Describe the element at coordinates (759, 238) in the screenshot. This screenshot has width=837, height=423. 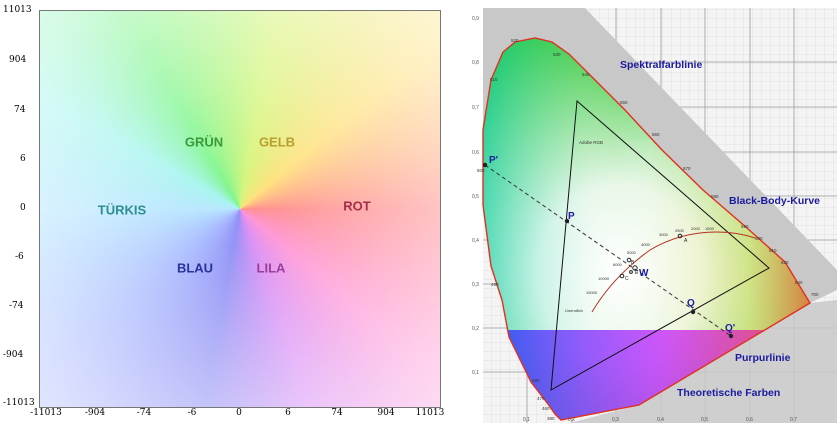
I see `svg-text: 600` at that location.